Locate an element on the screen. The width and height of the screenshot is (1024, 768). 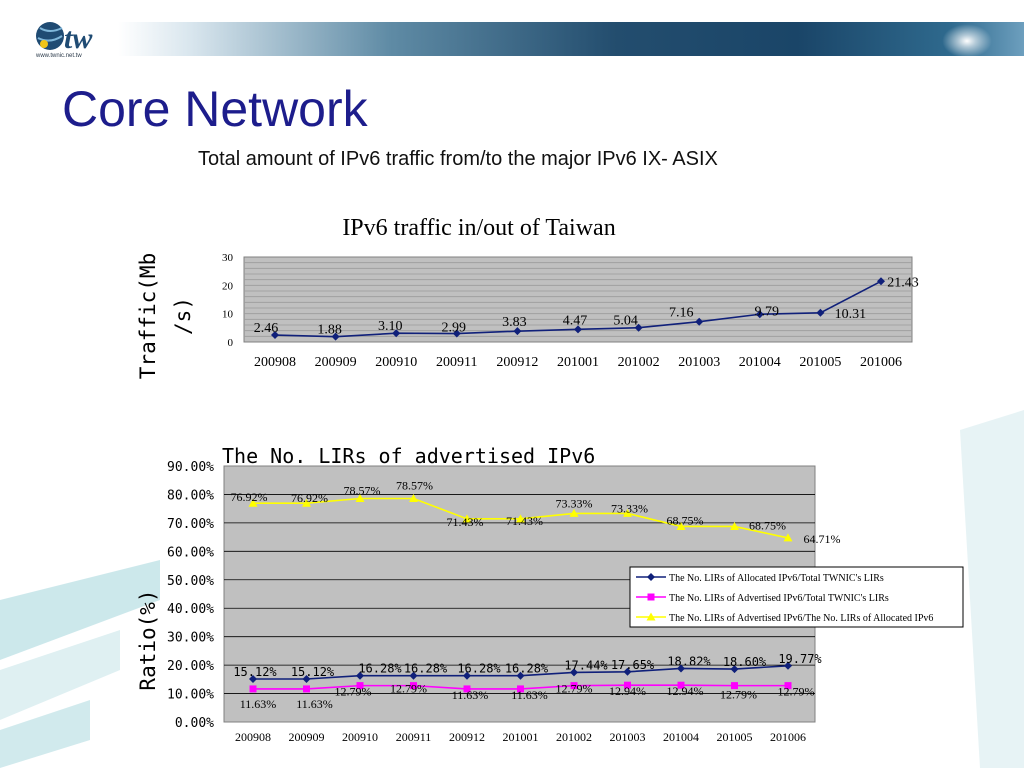
chart2-xtick-label: 201006 is located at coordinates (788, 737).